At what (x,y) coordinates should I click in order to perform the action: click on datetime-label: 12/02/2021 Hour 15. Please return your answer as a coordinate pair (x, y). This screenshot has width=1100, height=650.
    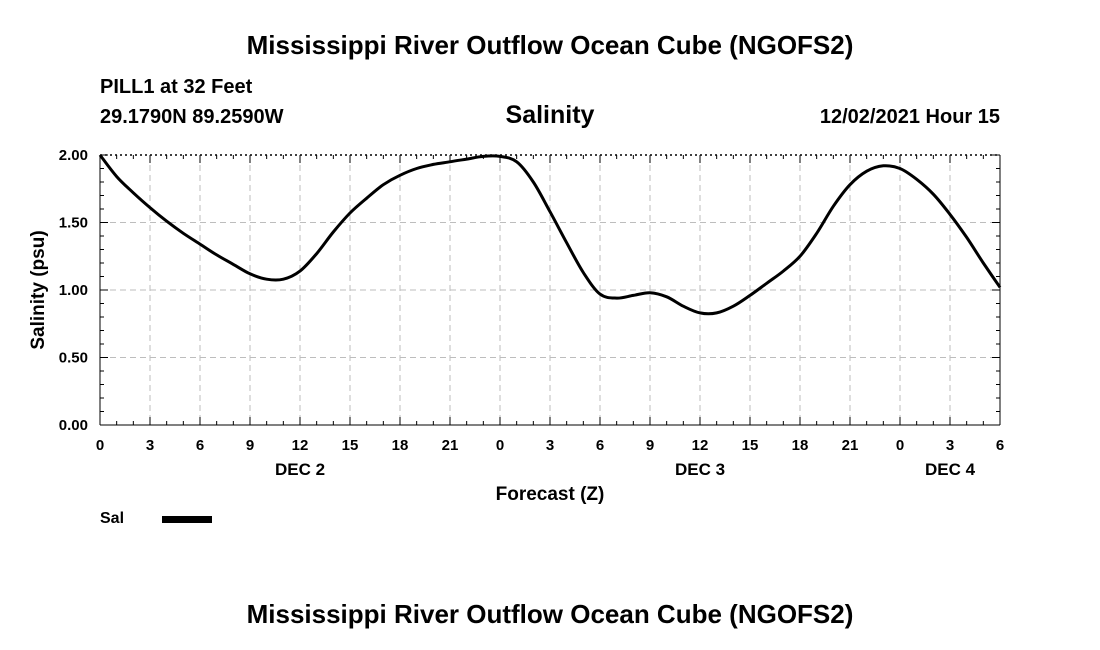
    Looking at the image, I should click on (909, 117).